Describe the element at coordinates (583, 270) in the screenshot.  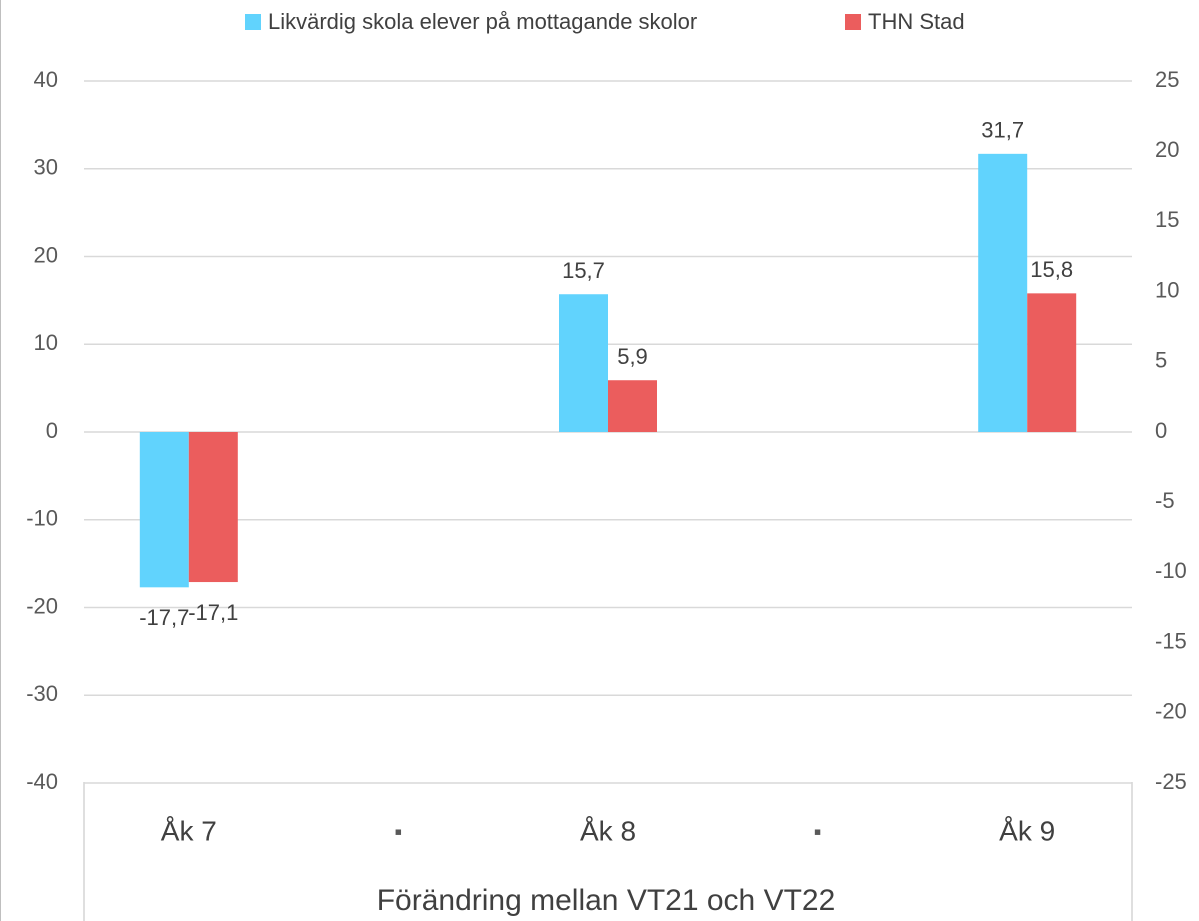
I see `data-label: 15,7` at that location.